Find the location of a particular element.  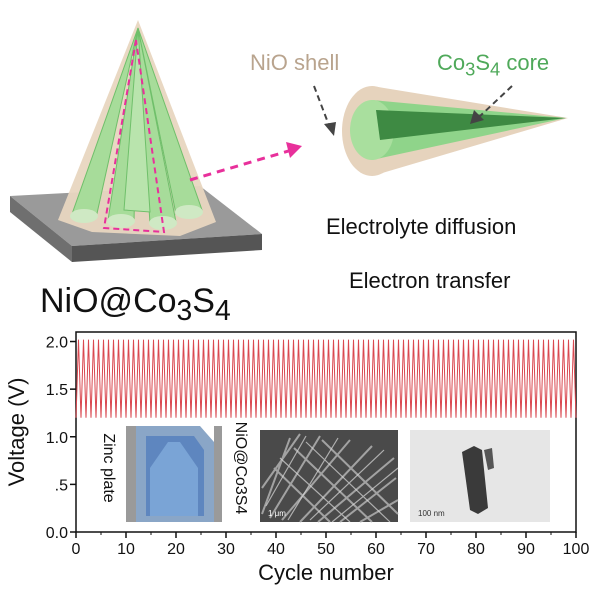

cathode-label: NiO@Co3S4 is located at coordinates (240, 468).